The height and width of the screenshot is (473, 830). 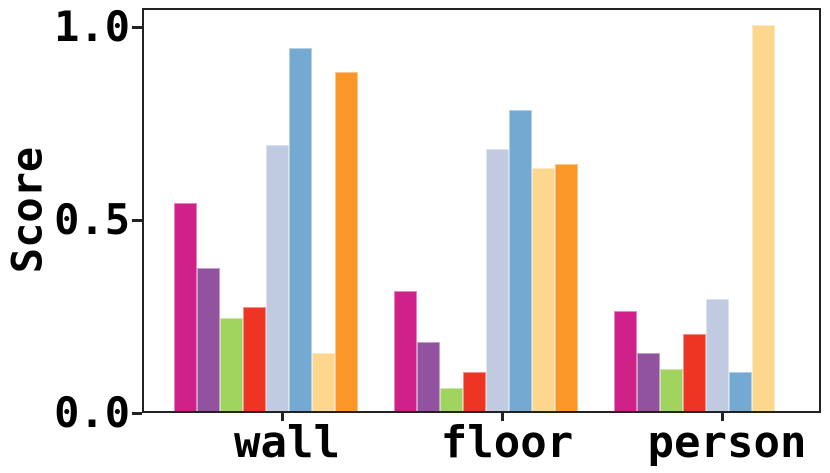 I want to click on x-tick-label-floor: floor, so click(x=507, y=442).